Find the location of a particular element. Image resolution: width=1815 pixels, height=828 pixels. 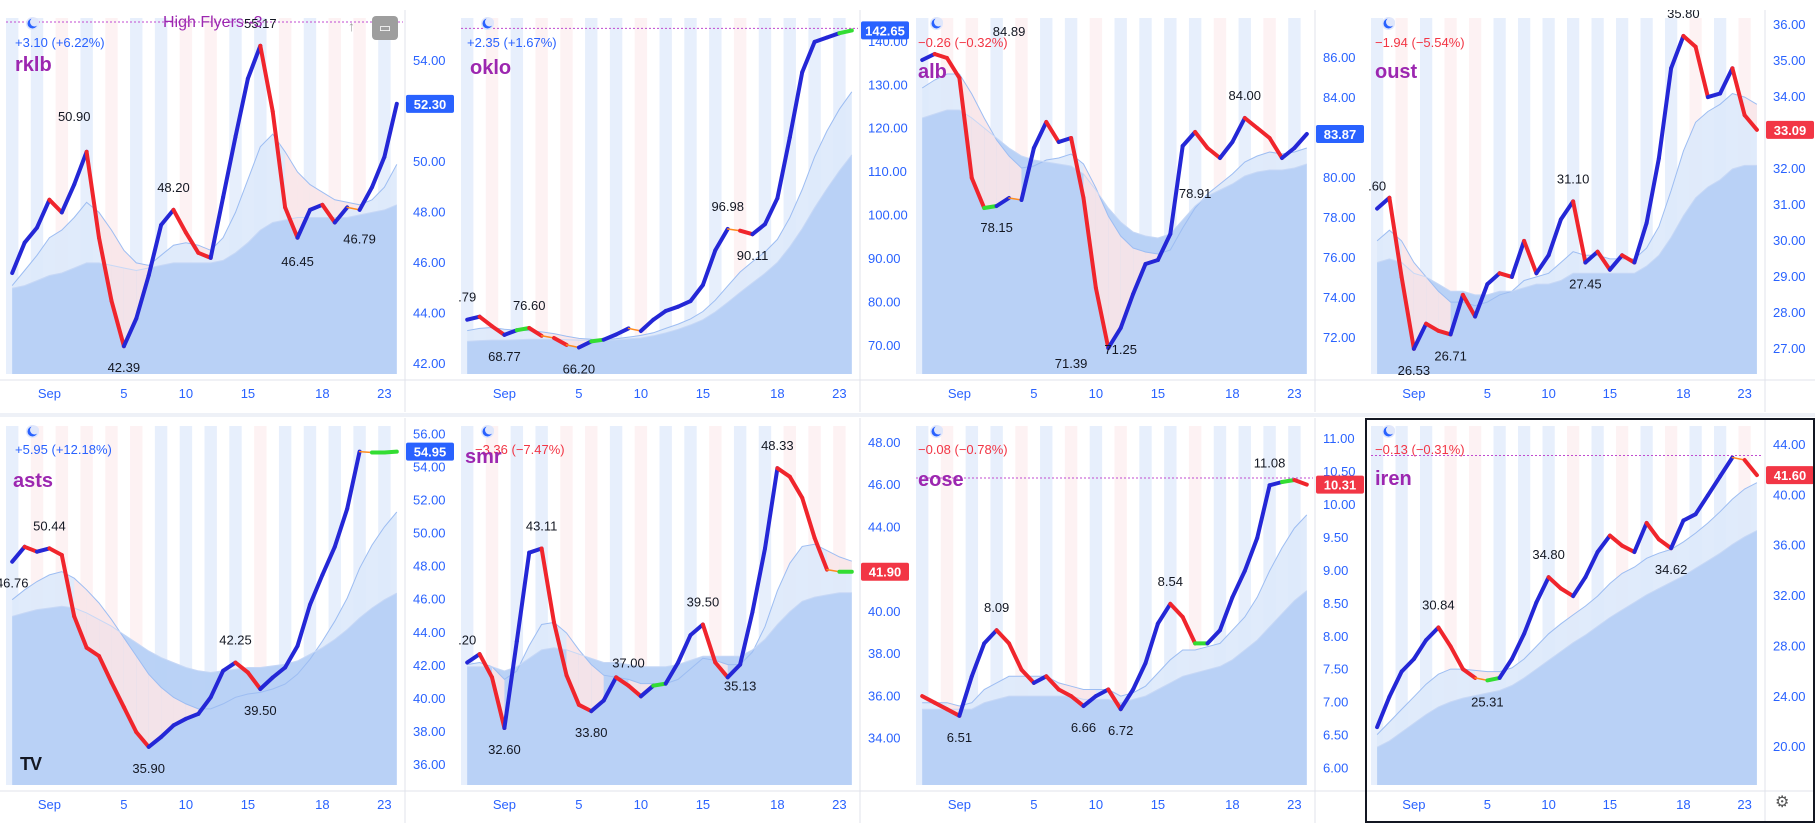

x-tick-label: Sep is located at coordinates (49, 393).